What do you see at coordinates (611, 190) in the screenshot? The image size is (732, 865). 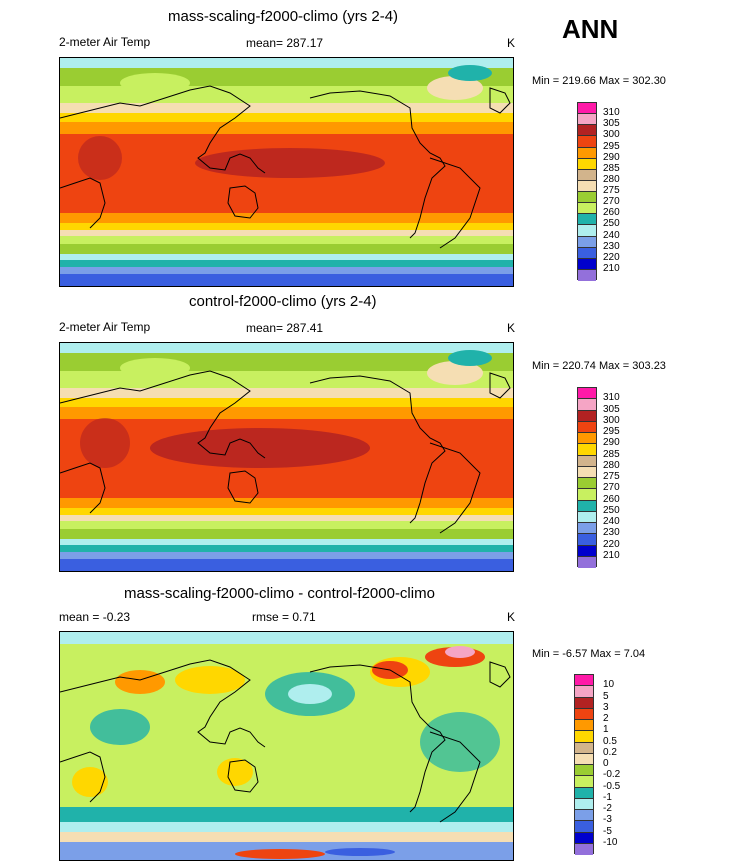 I see `colorbar-label: 275` at bounding box center [611, 190].